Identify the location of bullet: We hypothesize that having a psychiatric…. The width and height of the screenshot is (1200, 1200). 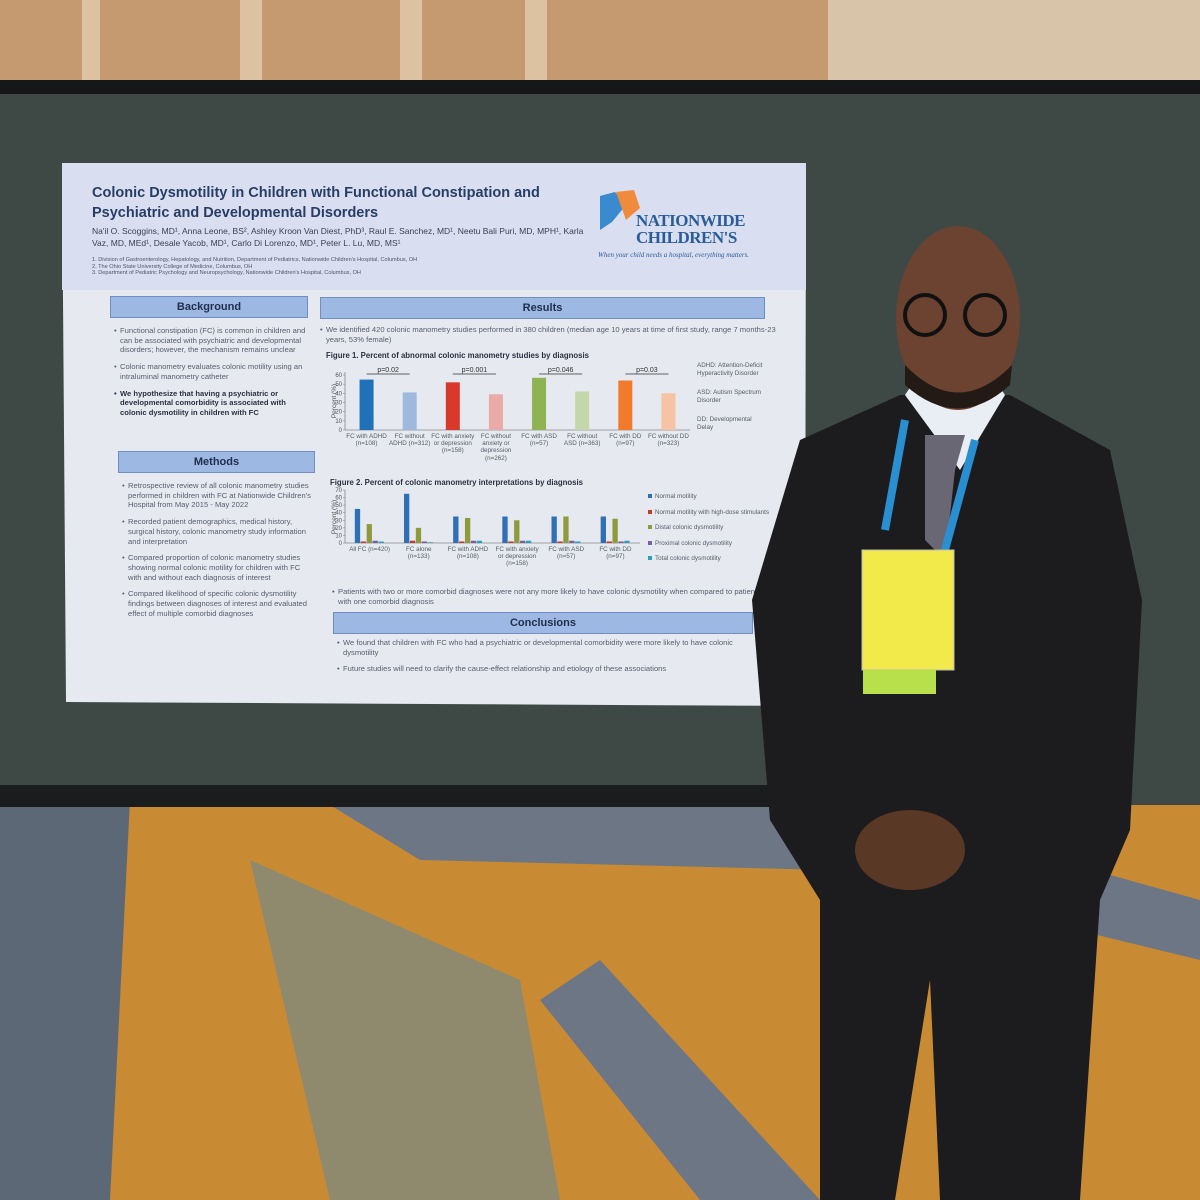
(210, 403).